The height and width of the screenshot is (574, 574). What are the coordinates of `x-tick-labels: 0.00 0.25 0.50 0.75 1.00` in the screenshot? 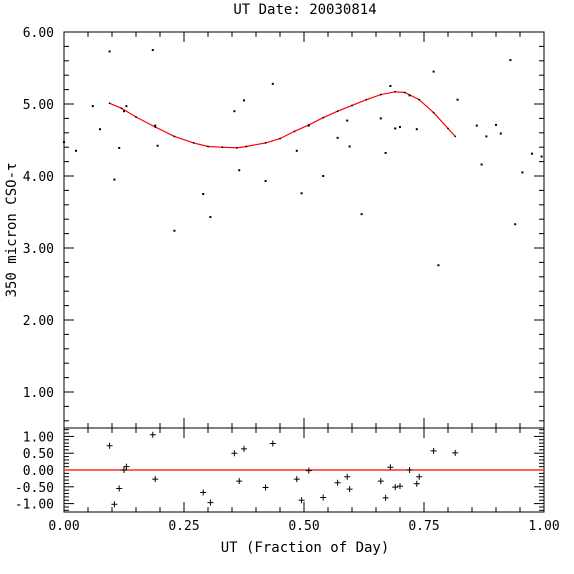 It's located at (303, 526).